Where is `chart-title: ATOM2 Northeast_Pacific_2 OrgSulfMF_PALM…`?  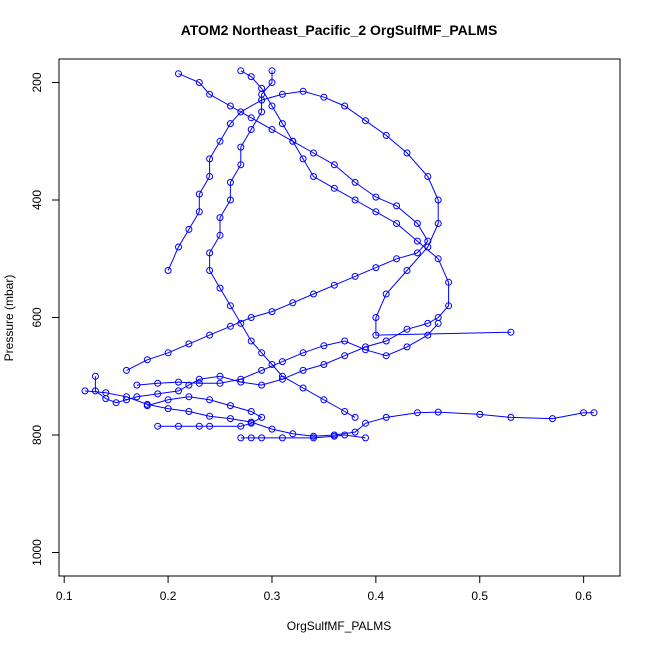
chart-title: ATOM2 Northeast_Pacific_2 OrgSulfMF_PALM… is located at coordinates (339, 30).